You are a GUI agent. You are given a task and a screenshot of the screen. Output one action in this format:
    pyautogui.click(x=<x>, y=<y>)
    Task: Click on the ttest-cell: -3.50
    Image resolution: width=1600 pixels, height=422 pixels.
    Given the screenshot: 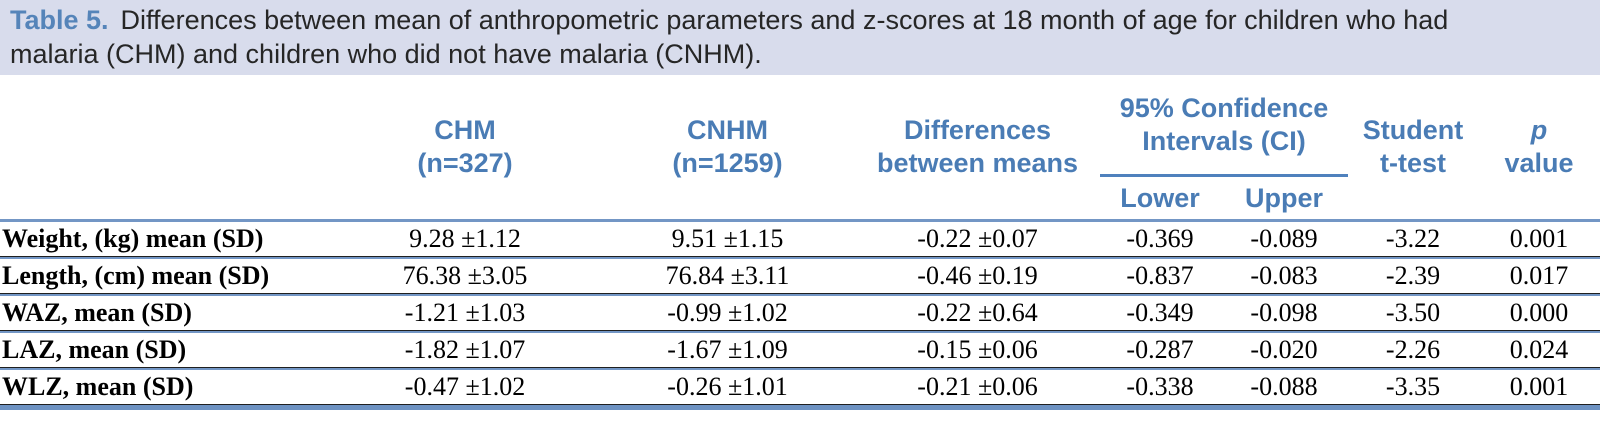 What is the action you would take?
    pyautogui.click(x=1413, y=312)
    